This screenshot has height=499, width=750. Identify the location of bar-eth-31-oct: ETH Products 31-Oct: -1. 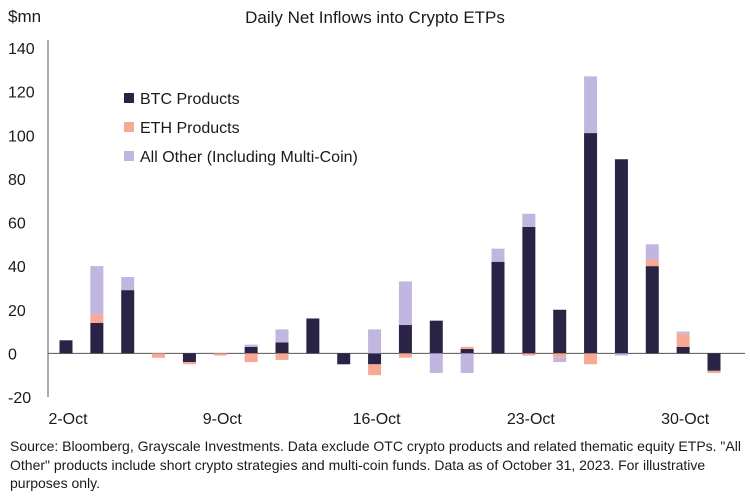
(714, 372).